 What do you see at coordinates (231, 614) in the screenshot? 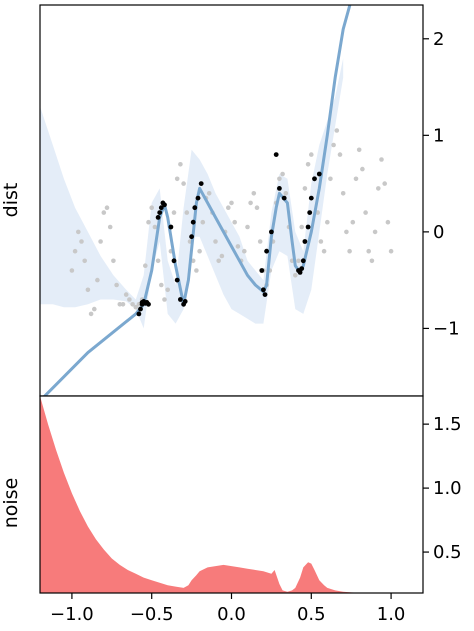
I see `x-tick-label: 0.0` at bounding box center [231, 614].